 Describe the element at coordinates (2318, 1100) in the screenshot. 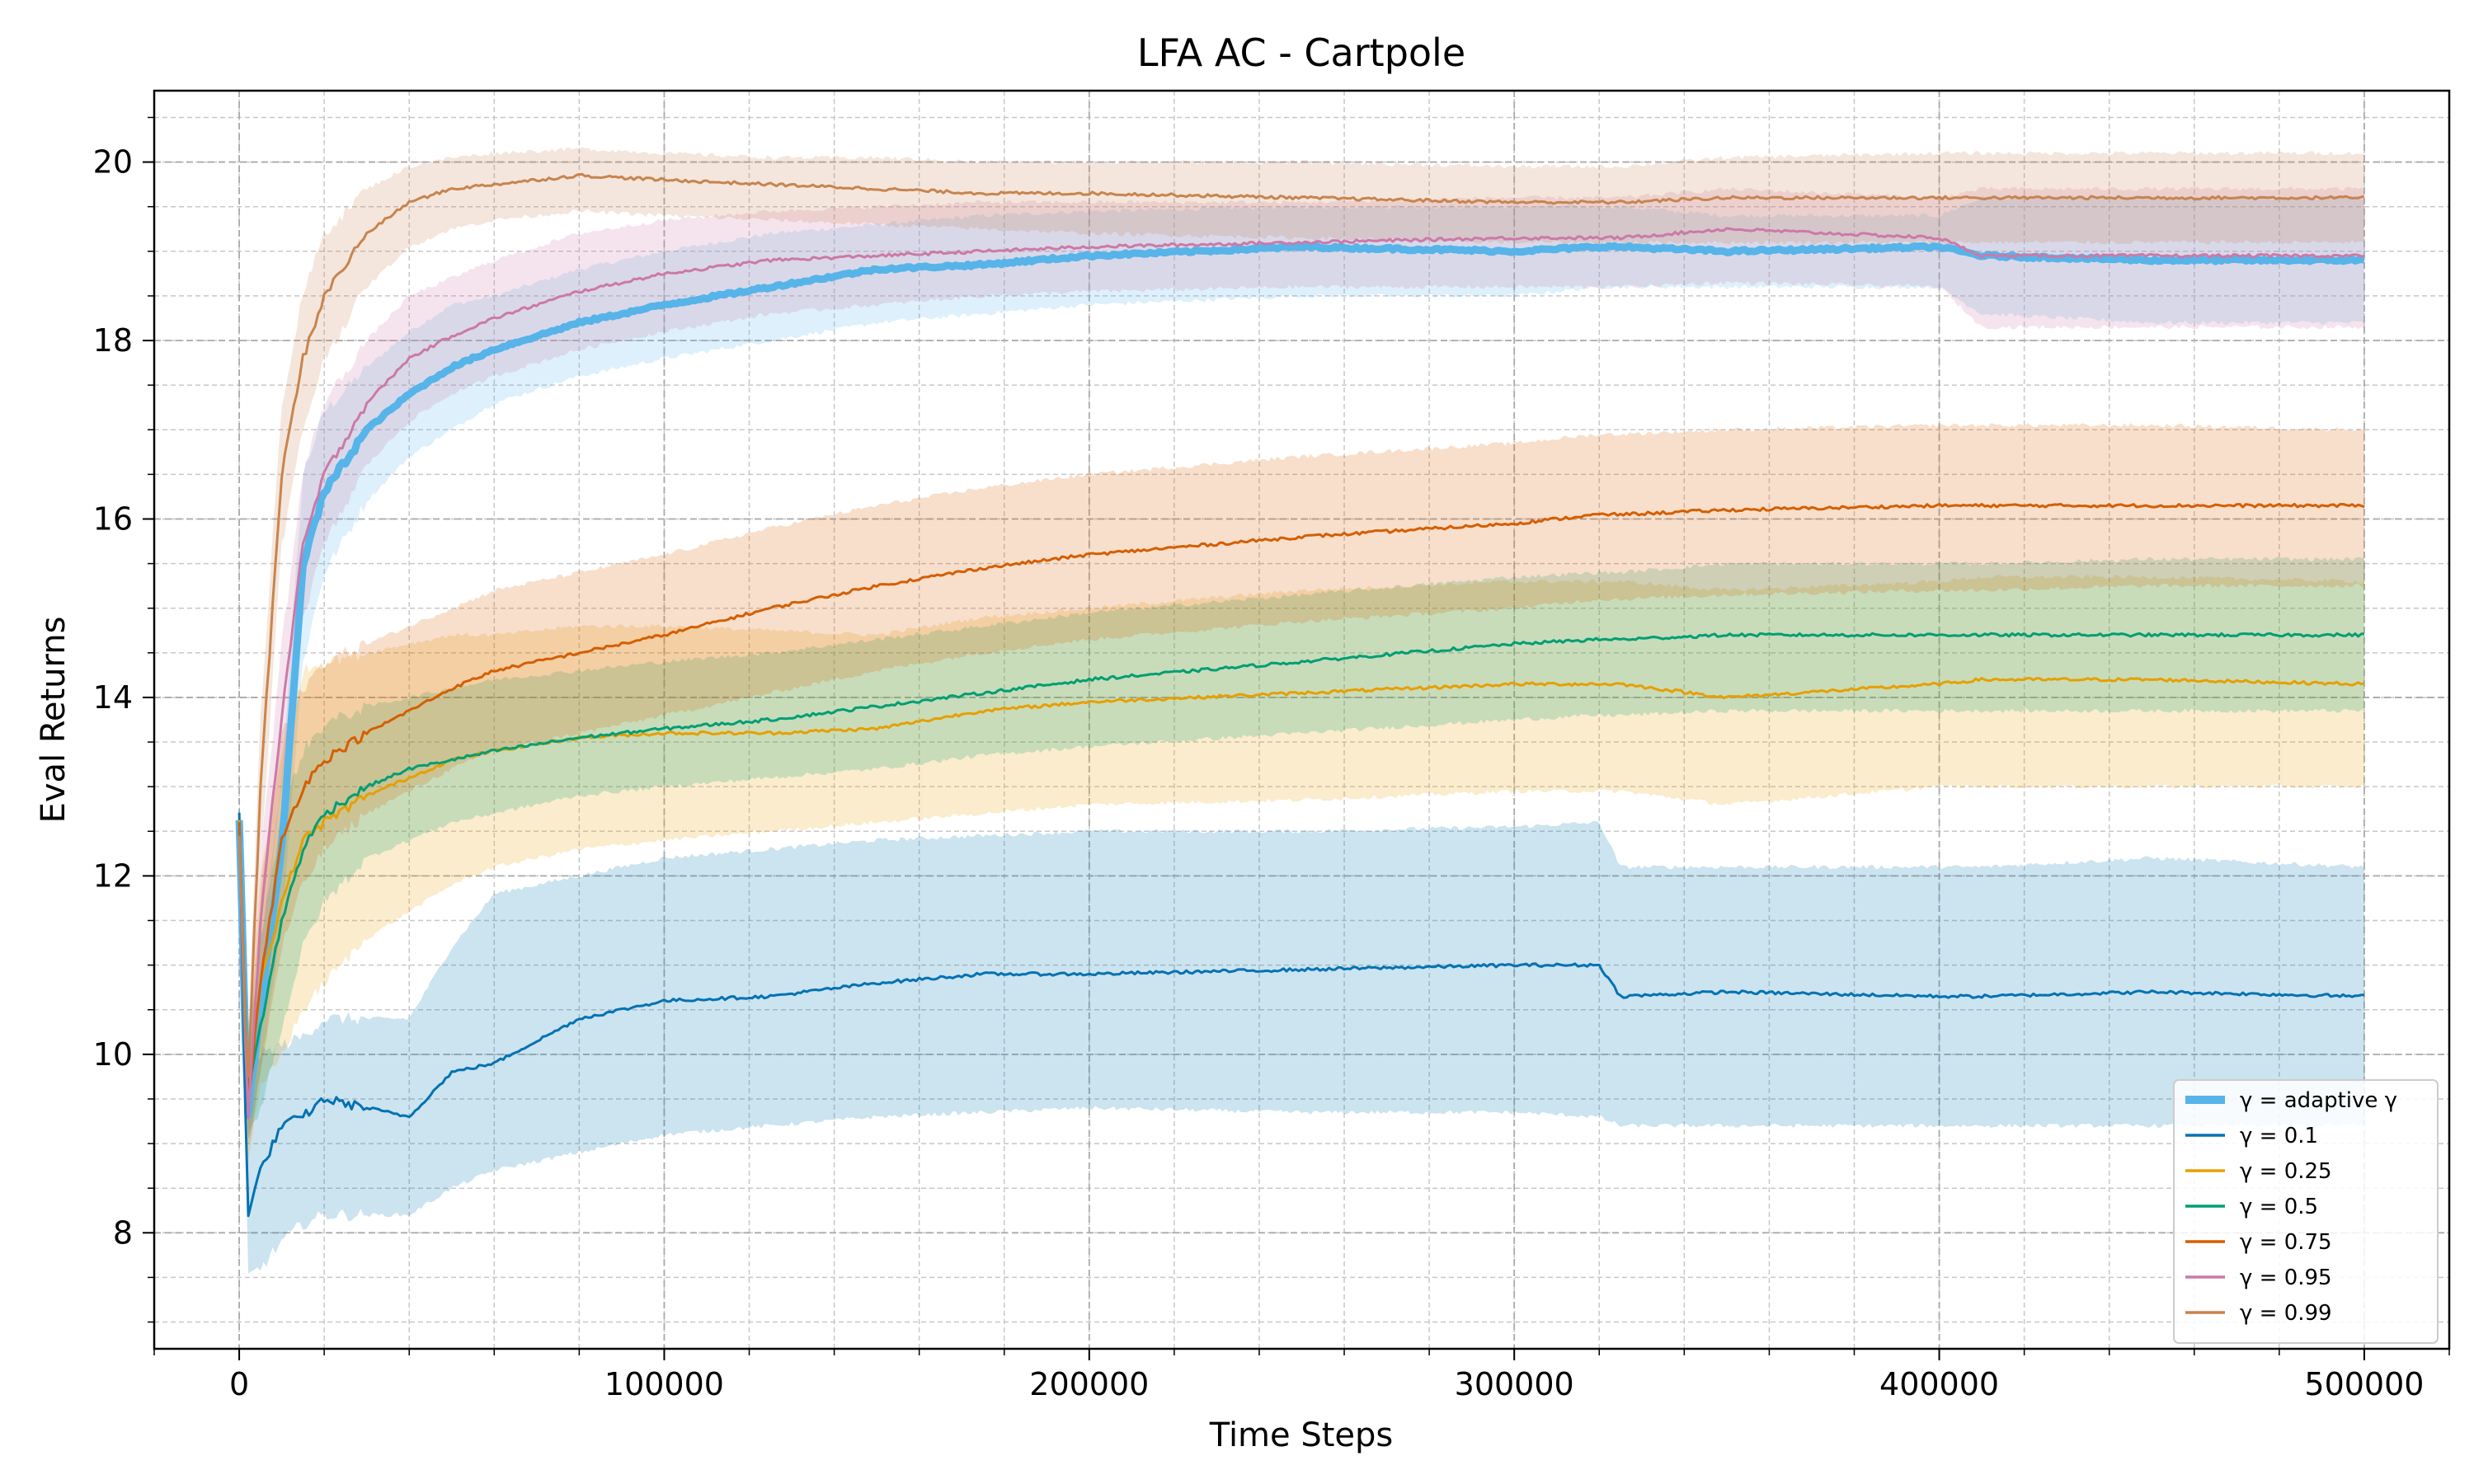

I see `legend-label: γ = adaptive γ` at that location.